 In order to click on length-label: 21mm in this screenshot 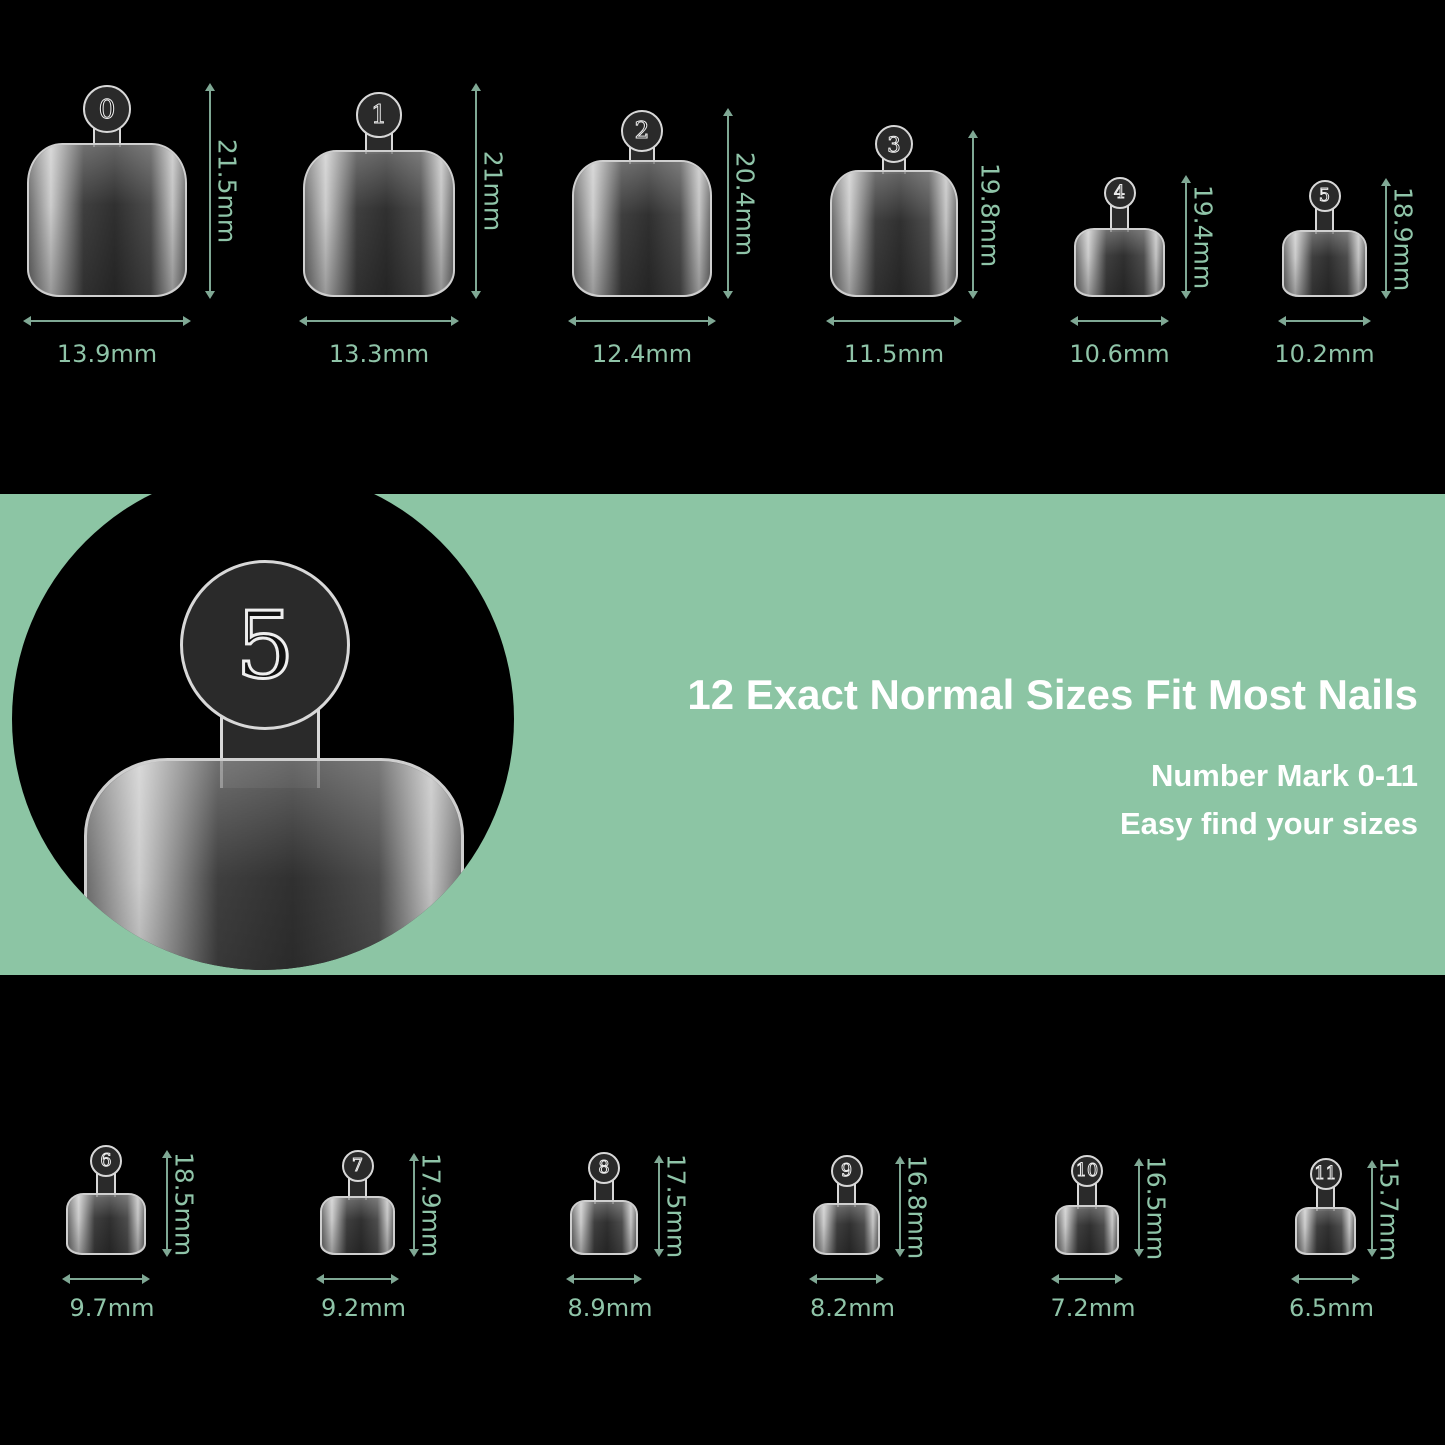, I will do `click(493, 191)`.